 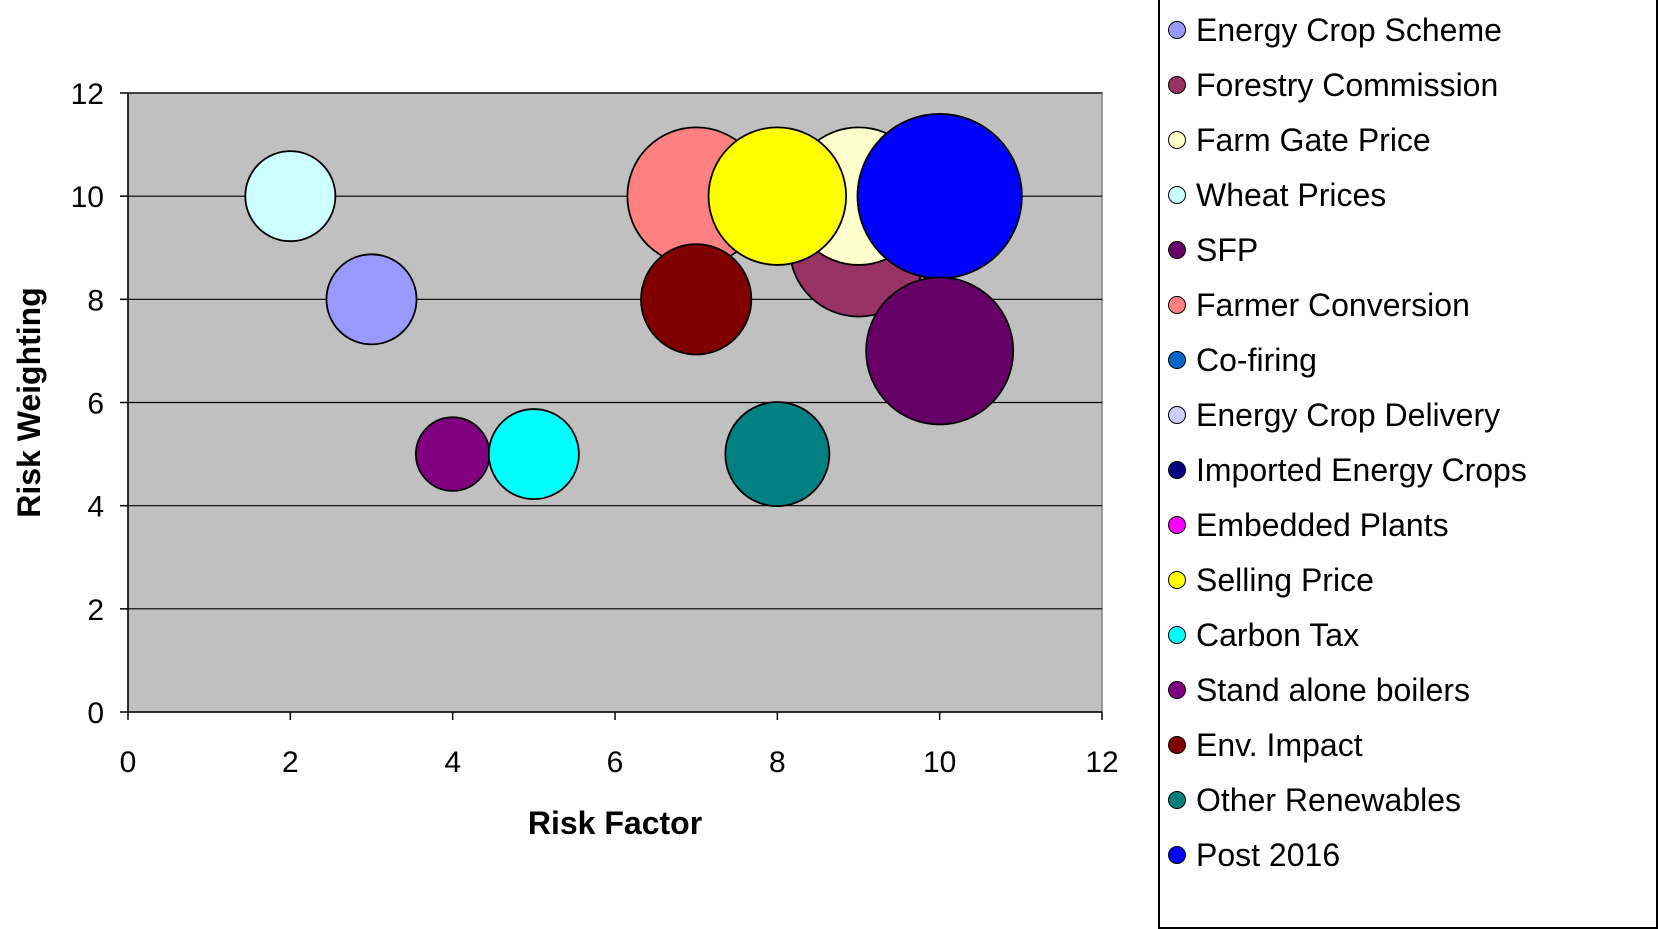 What do you see at coordinates (1278, 634) in the screenshot?
I see `legend-label: Carbon Tax` at bounding box center [1278, 634].